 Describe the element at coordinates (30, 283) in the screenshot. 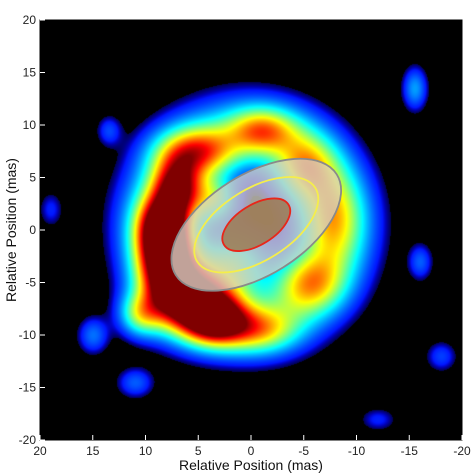

I see `y-tick-label: -5` at that location.